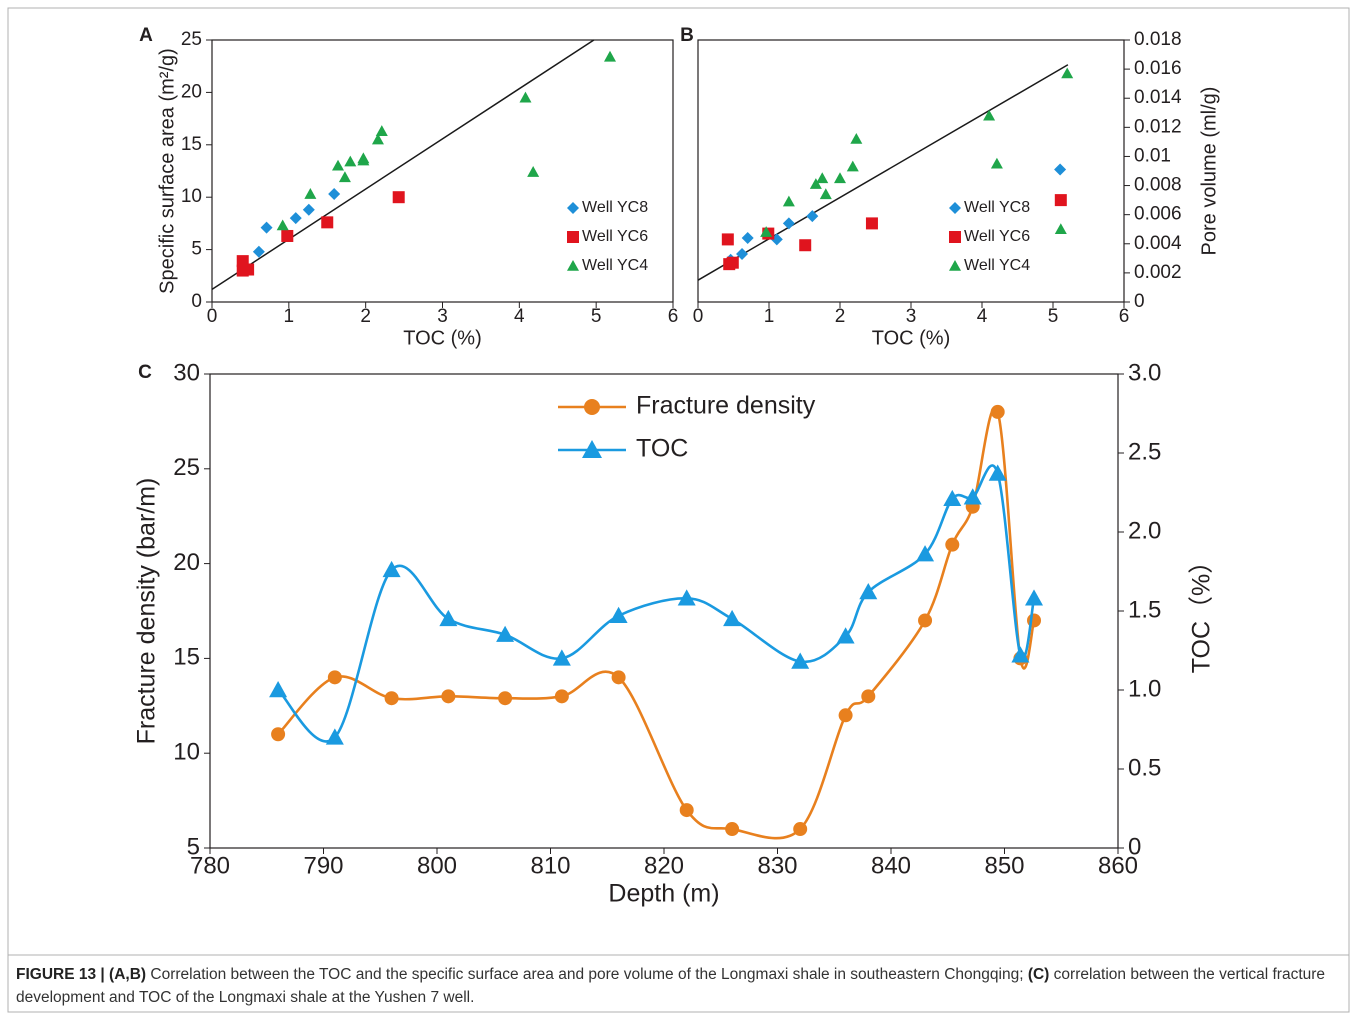 Image resolution: width=1357 pixels, height=1017 pixels. What do you see at coordinates (437, 866) in the screenshot?
I see `x-tick-label: 800` at bounding box center [437, 866].